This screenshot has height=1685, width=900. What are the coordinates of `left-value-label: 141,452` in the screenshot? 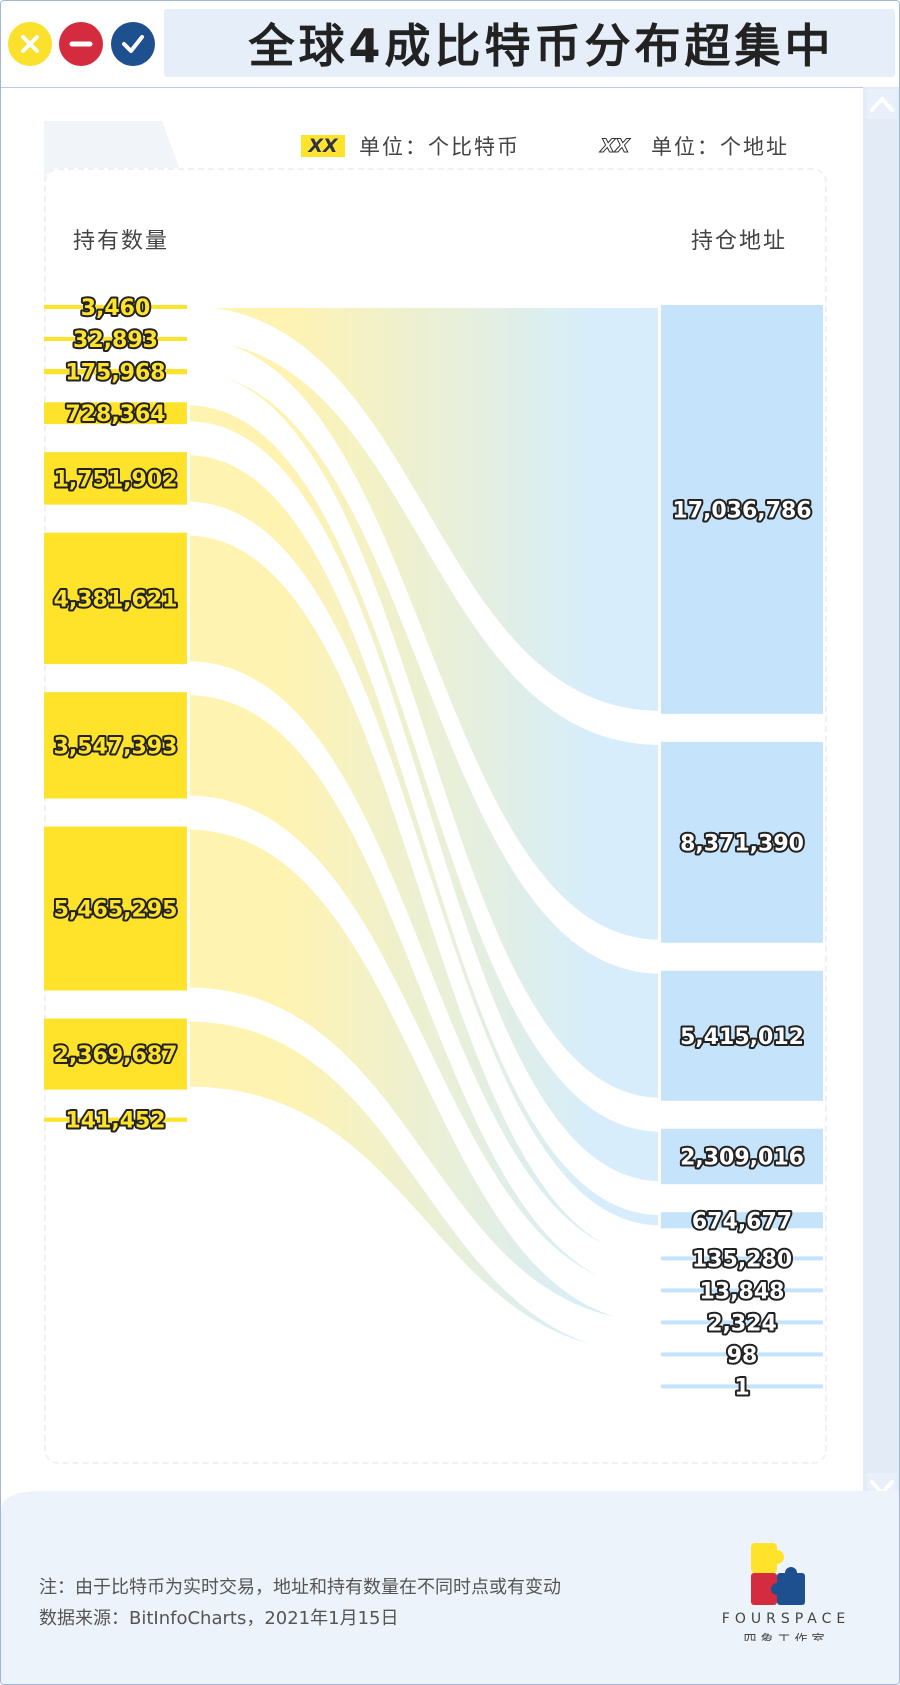 It's located at (115, 1121).